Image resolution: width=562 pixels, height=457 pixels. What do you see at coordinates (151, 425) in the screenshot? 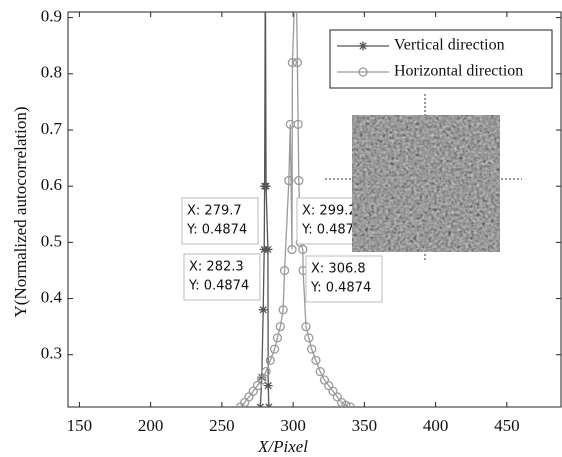
I see `x-tick-label: 200` at bounding box center [151, 425].